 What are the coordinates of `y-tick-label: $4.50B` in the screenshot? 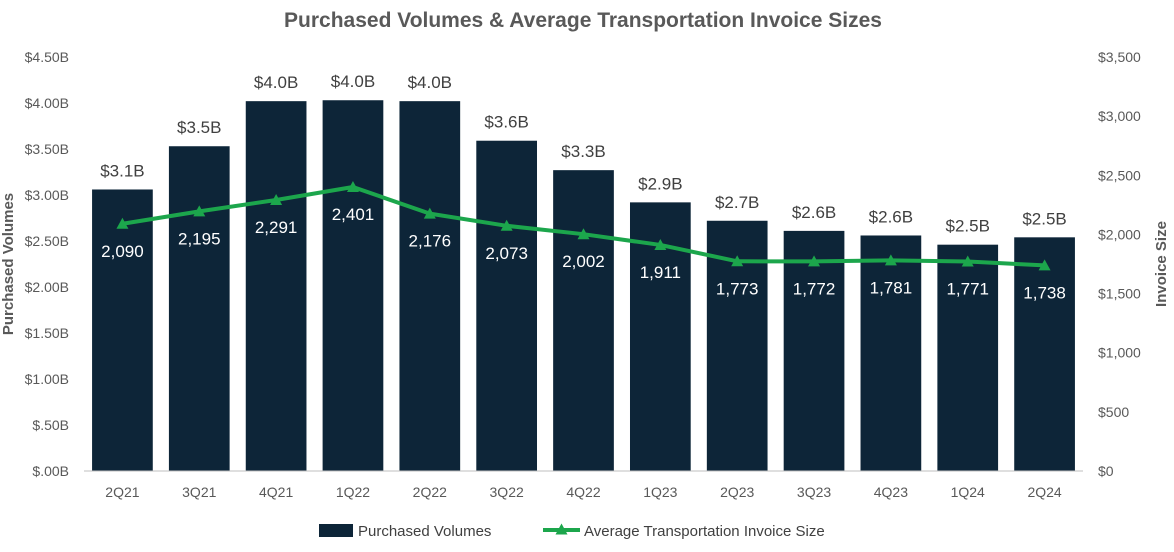 It's located at (47, 57).